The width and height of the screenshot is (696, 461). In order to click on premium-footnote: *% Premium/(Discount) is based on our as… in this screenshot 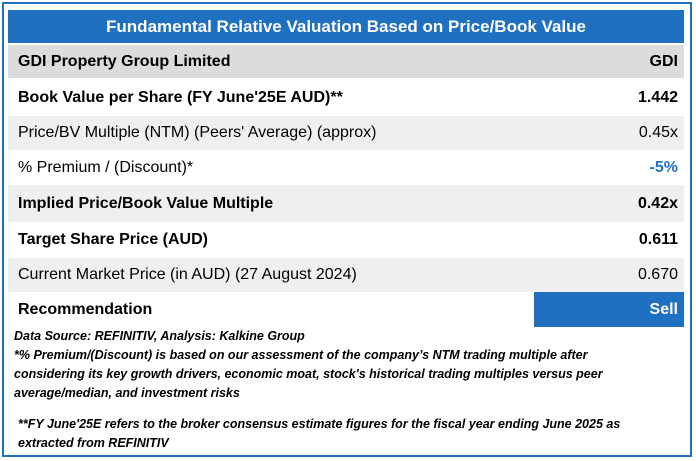, I will do `click(350, 374)`.